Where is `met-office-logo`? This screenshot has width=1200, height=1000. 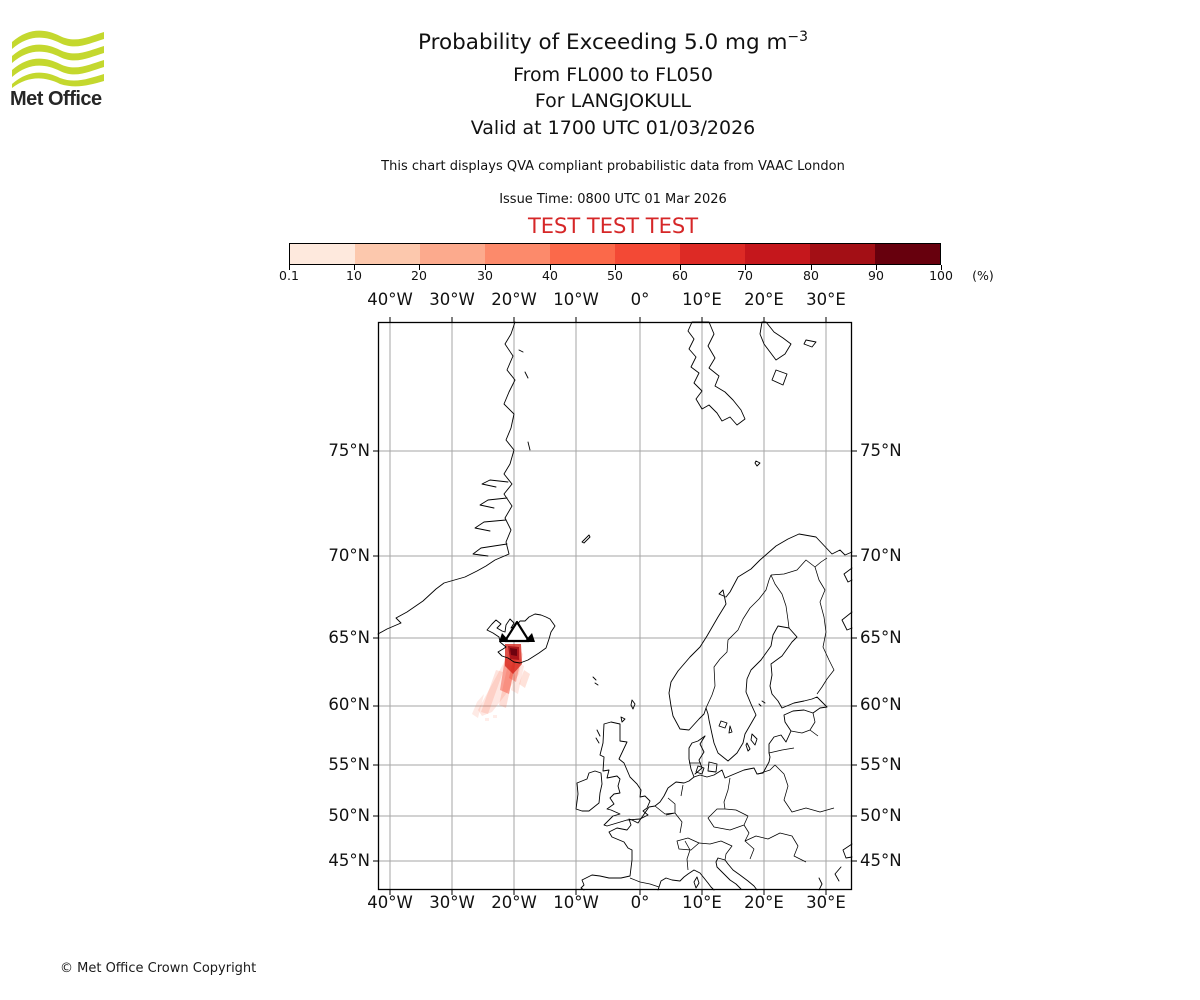
met-office-logo is located at coordinates (58, 59).